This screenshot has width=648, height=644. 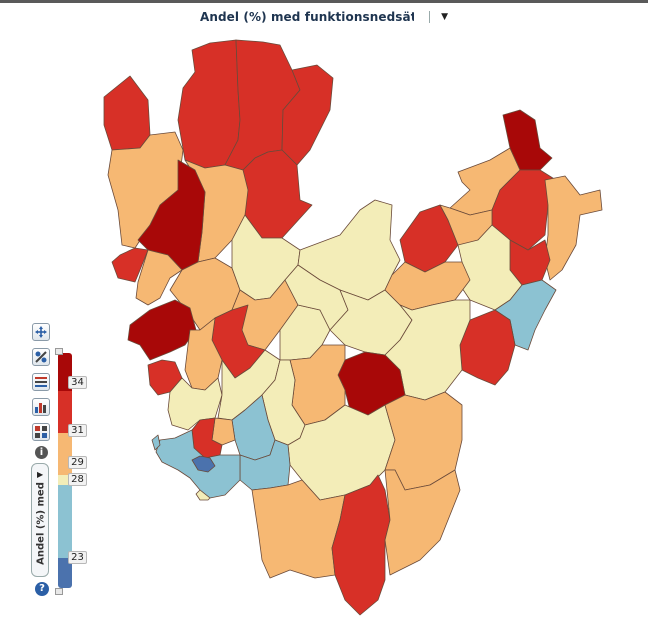 I want to click on legend-tick: 23, so click(x=77, y=557).